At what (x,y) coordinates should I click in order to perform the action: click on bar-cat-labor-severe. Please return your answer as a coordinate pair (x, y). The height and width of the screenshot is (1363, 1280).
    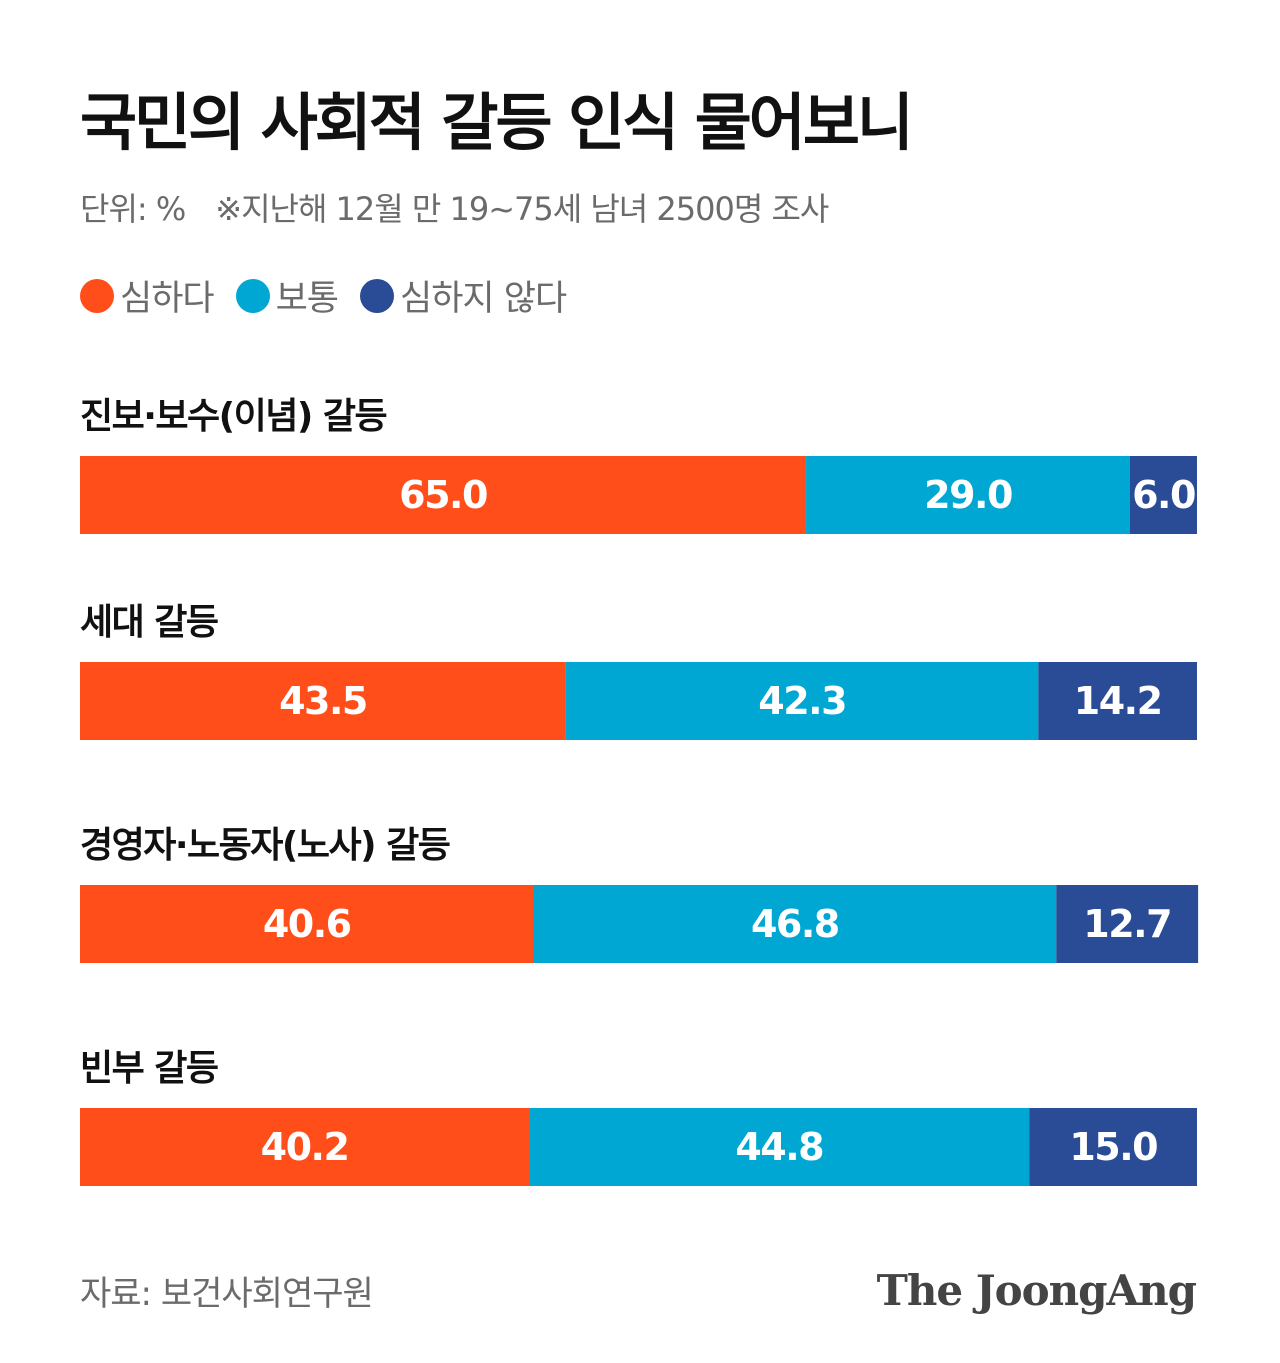
    Looking at the image, I should click on (307, 924).